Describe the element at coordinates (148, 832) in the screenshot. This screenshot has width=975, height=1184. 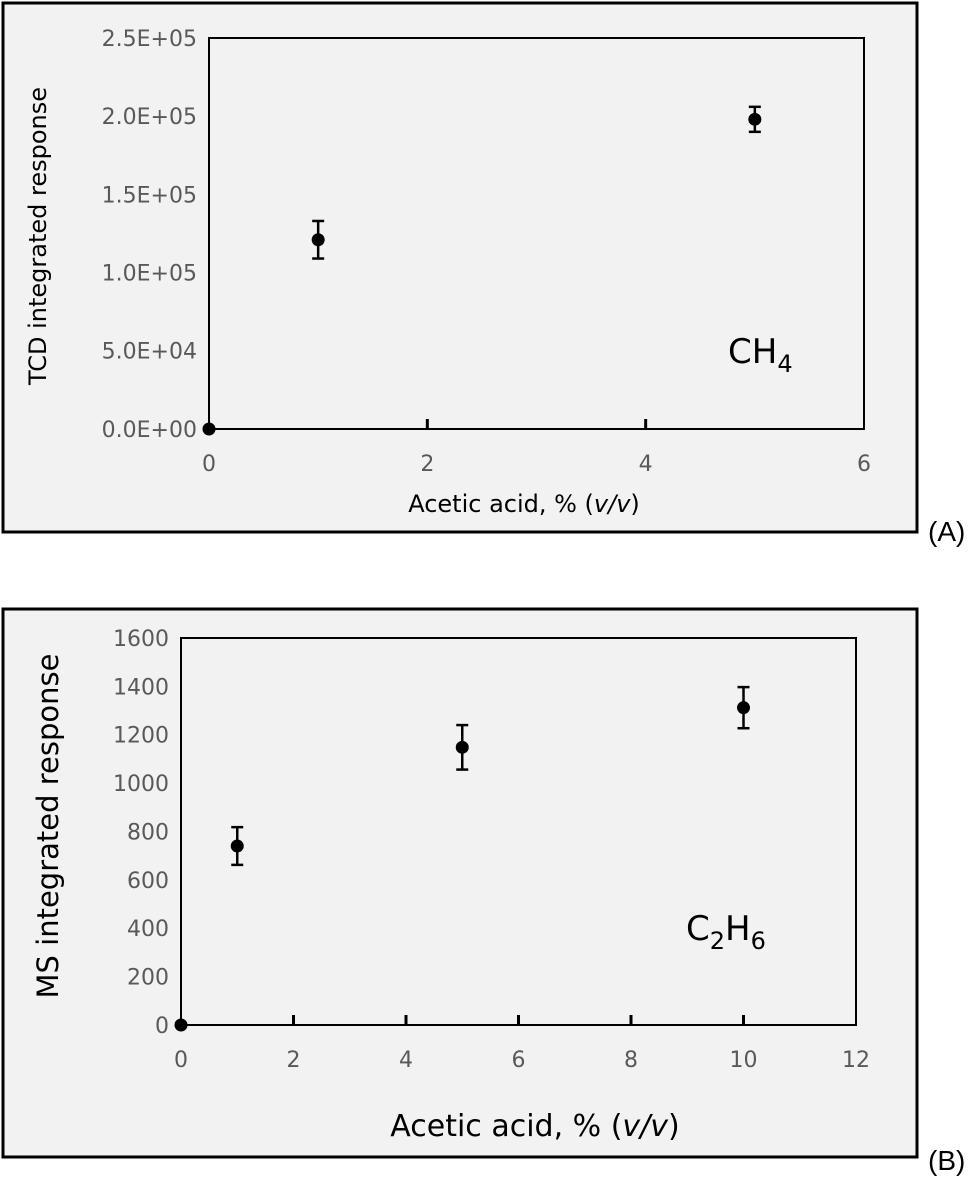
I see `b-y-tick-label: 800` at that location.